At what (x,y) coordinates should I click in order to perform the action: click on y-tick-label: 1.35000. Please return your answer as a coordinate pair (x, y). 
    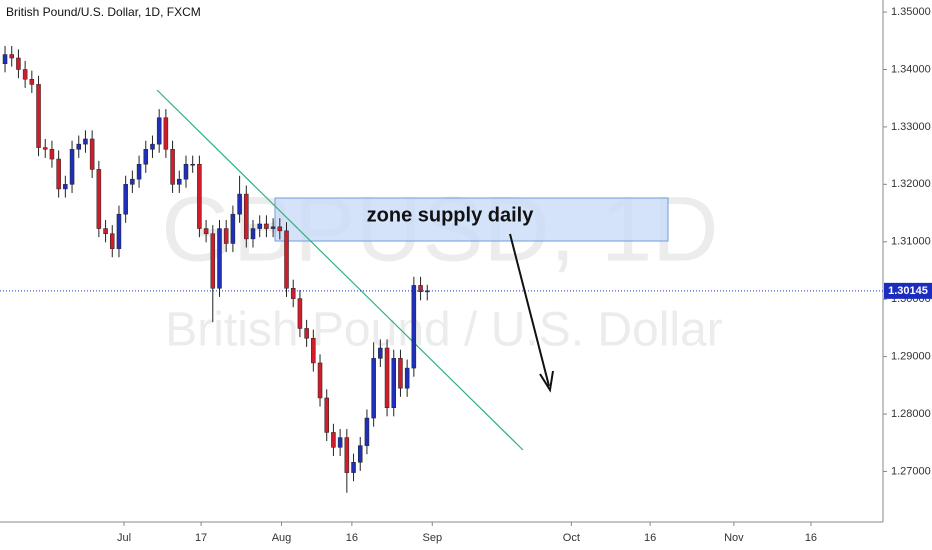
    Looking at the image, I should click on (911, 12).